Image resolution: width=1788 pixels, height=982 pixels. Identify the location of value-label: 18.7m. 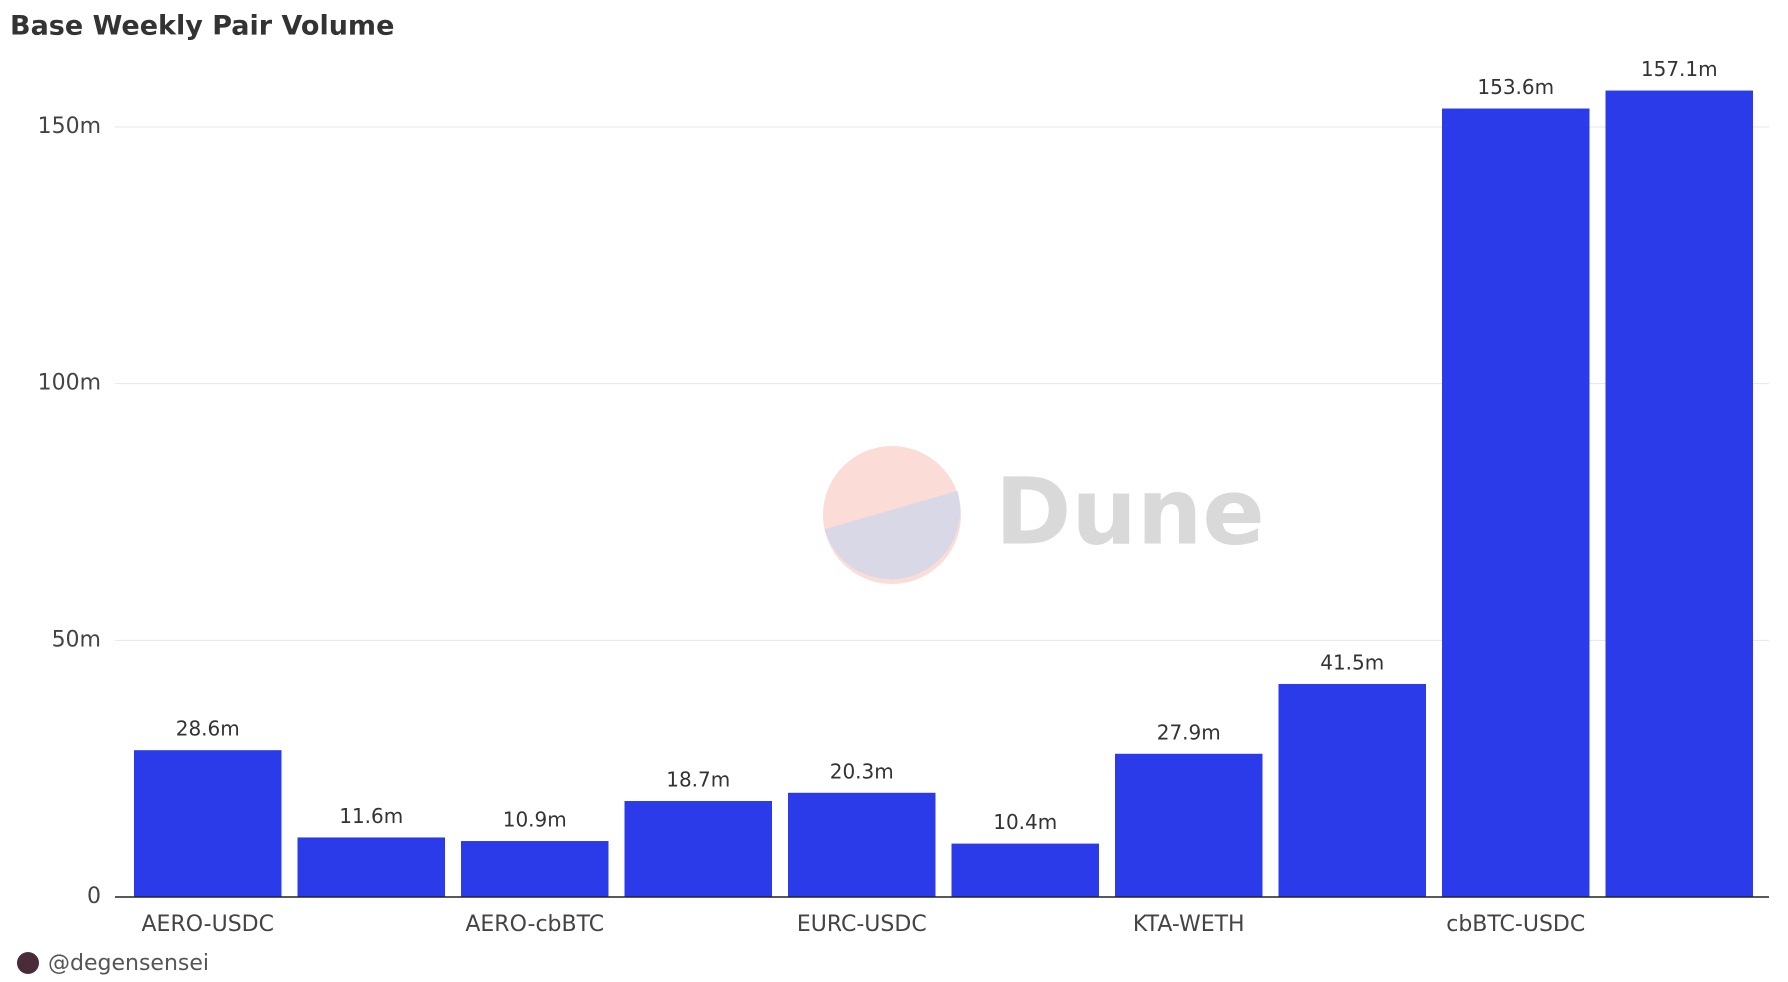
(698, 780).